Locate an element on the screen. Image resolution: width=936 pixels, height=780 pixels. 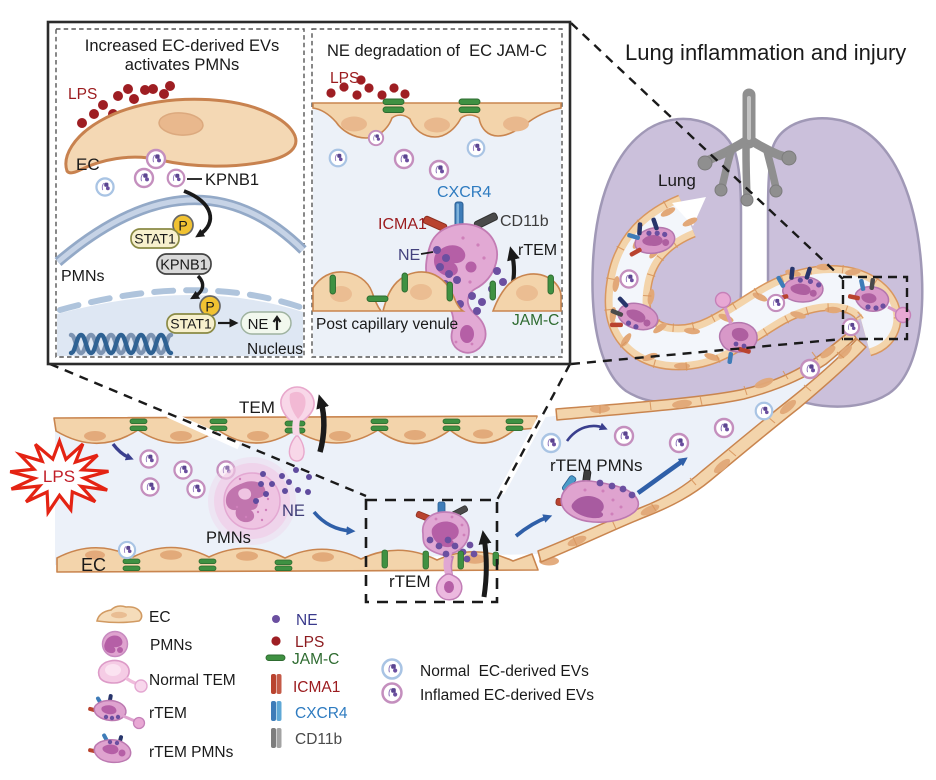
svg-text: Post capillary venule is located at coordinates (387, 324).